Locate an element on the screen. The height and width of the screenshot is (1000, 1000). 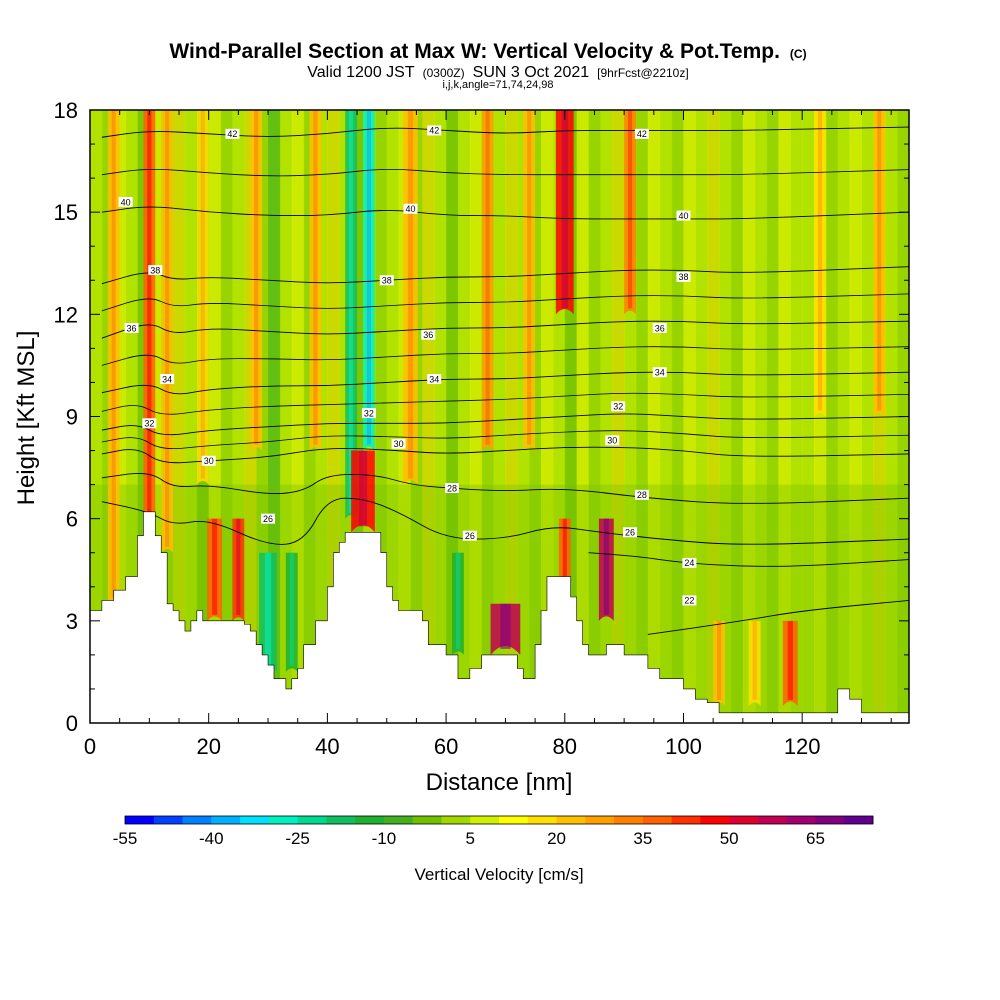
contour-label: 24 is located at coordinates (689, 563).